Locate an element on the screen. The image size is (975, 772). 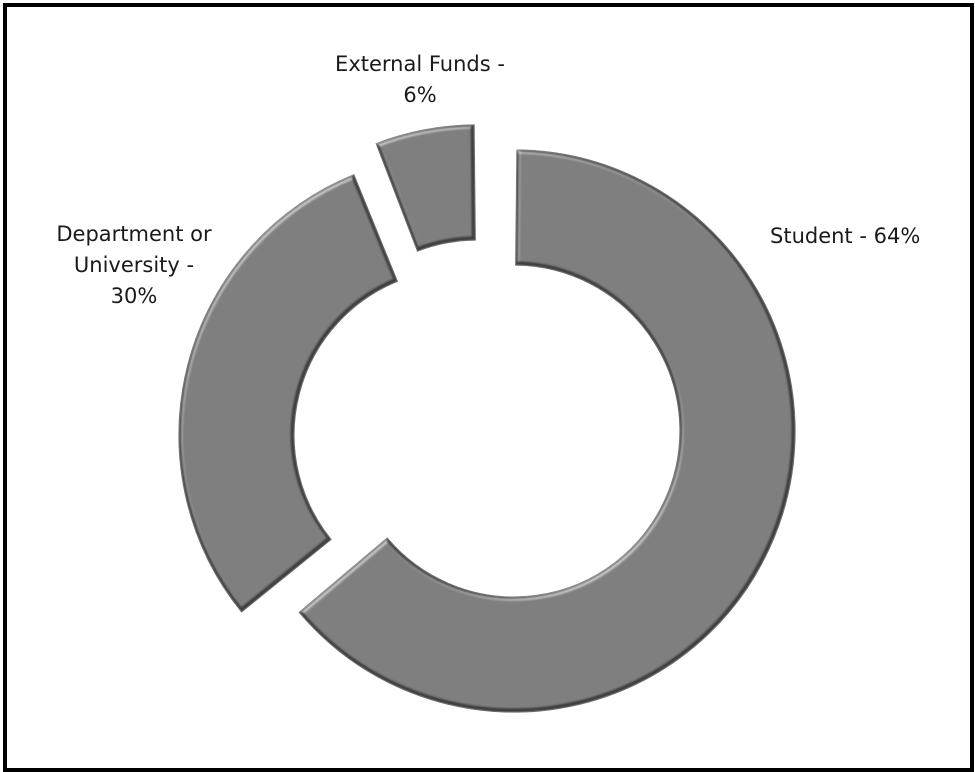
slice-label-line: Student - 64% is located at coordinates (845, 236).